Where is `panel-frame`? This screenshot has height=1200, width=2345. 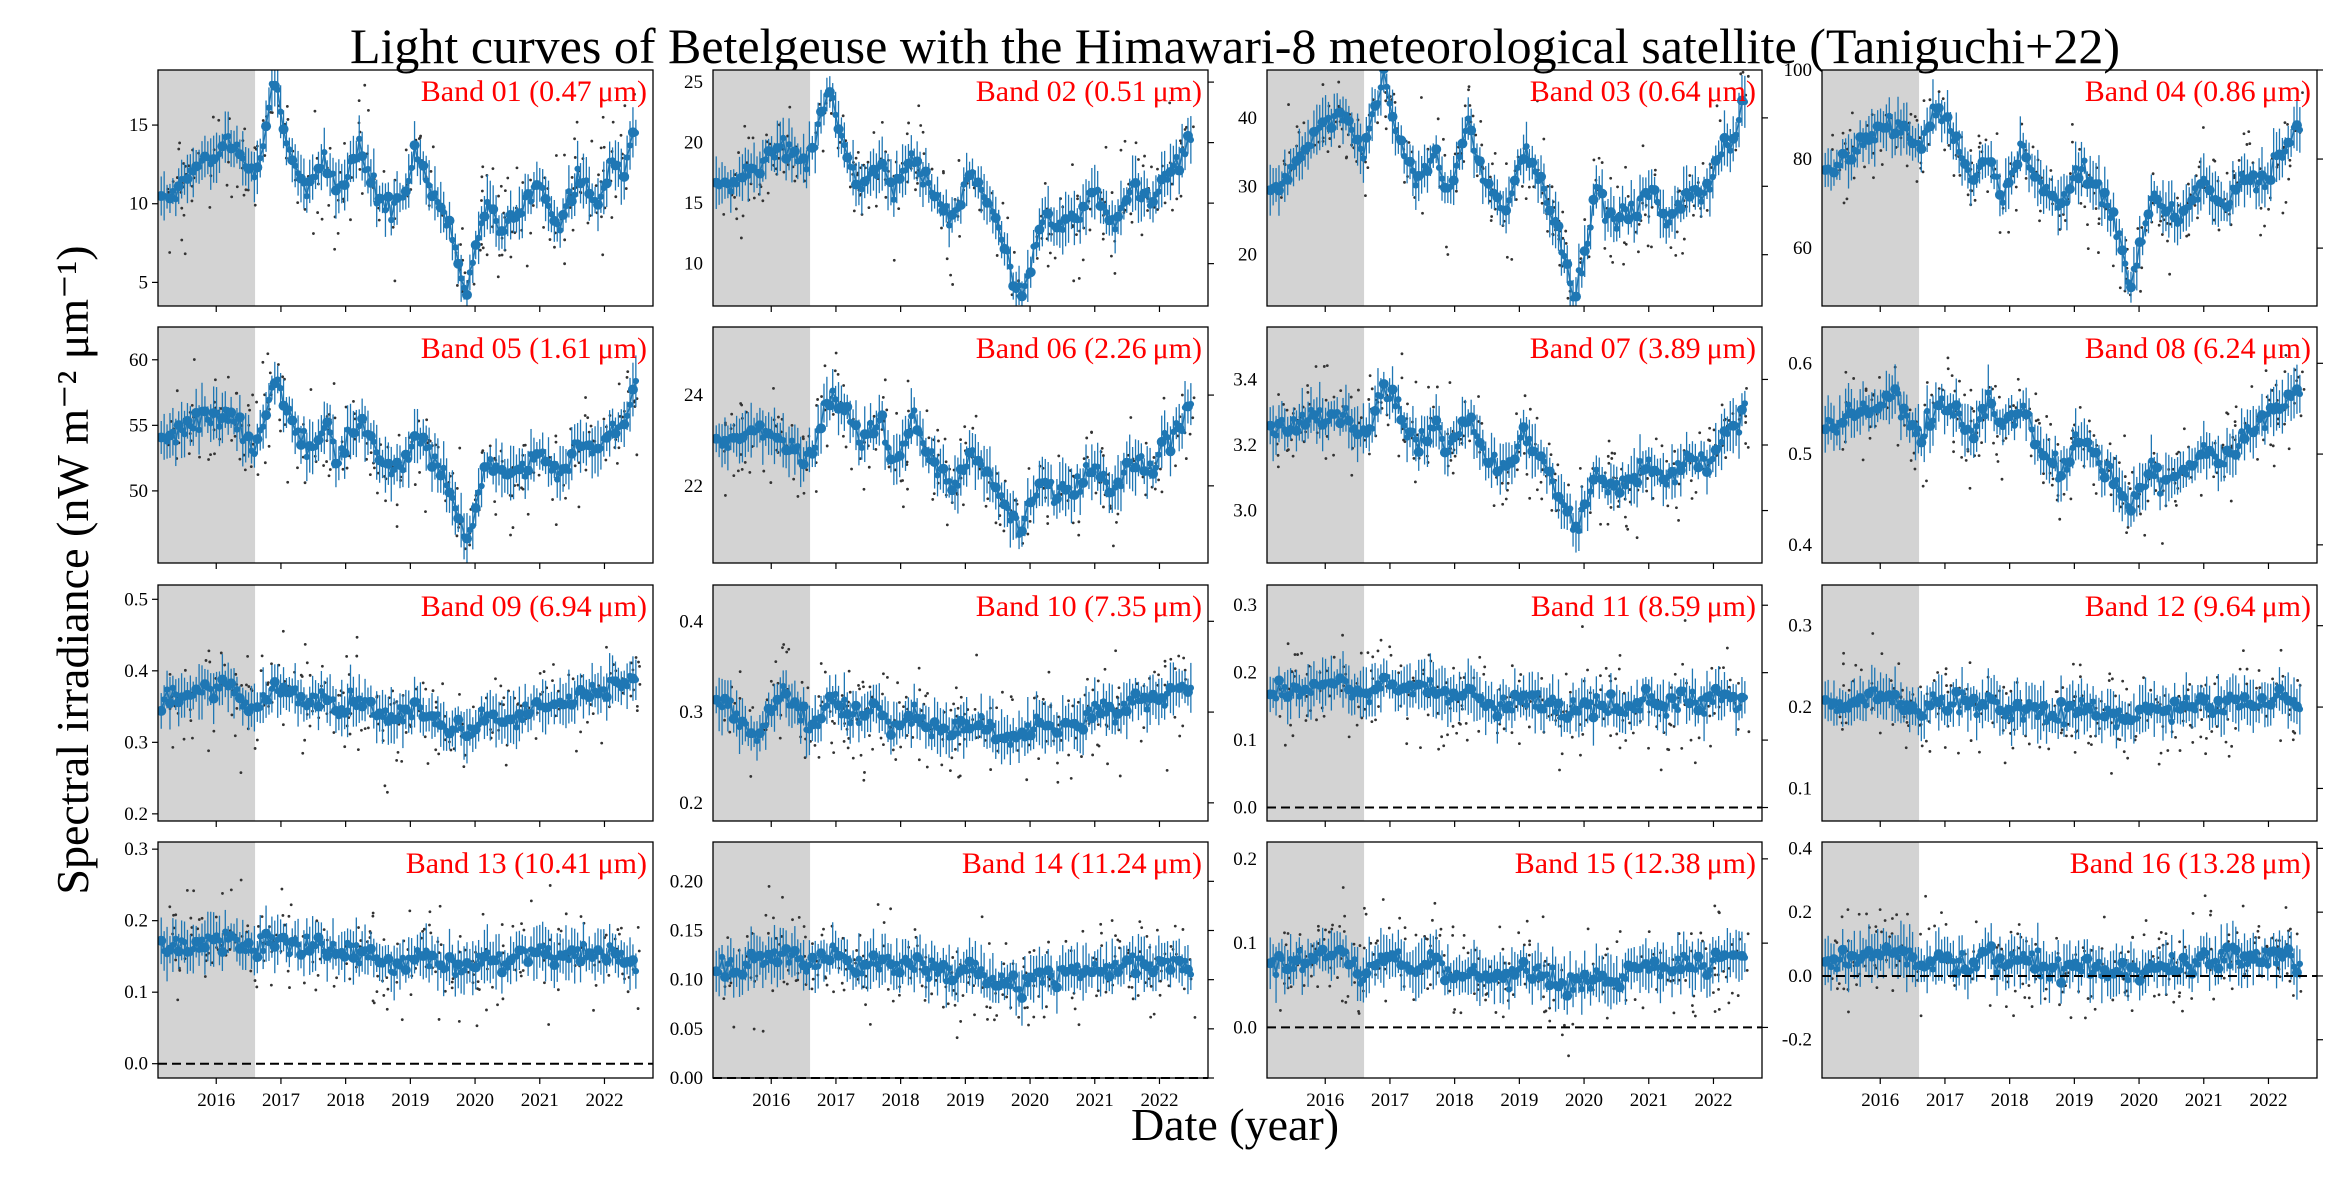
panel-frame is located at coordinates (960, 188).